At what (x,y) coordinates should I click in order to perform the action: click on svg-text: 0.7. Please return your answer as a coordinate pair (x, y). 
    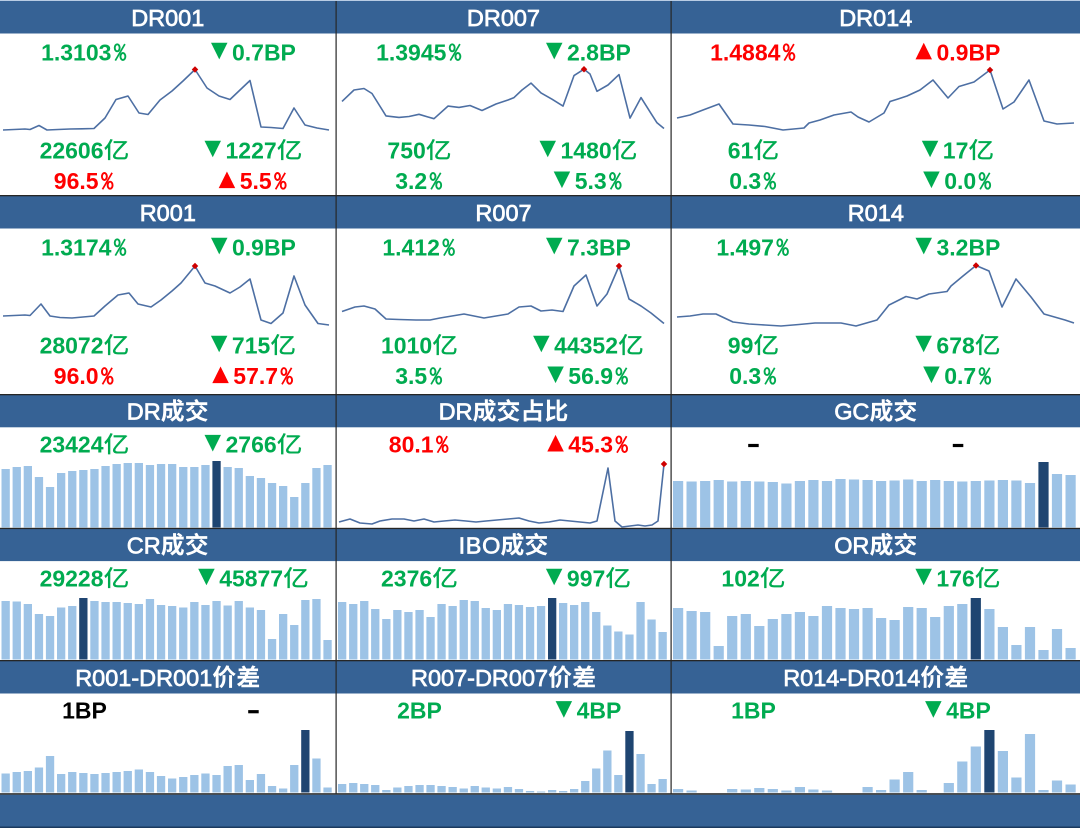
    Looking at the image, I should click on (960, 376).